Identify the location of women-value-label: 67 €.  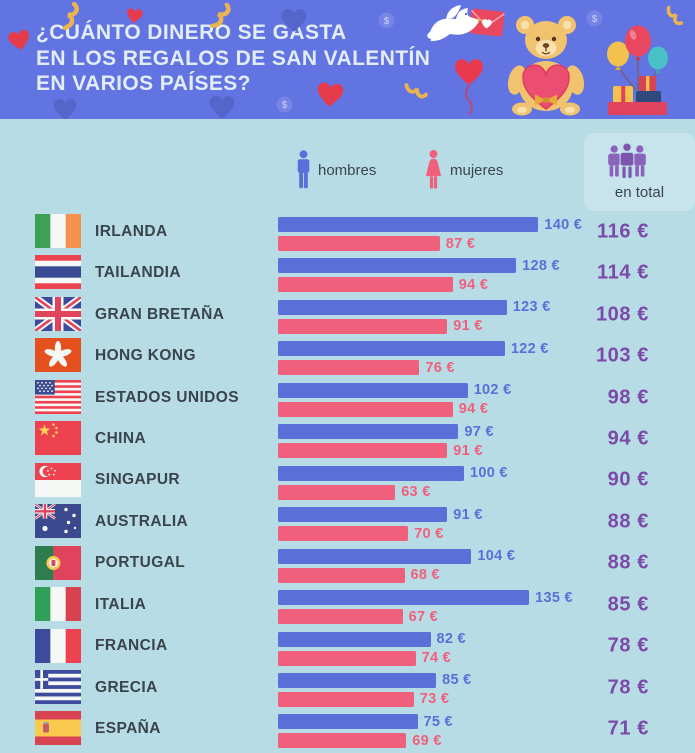
(423, 616).